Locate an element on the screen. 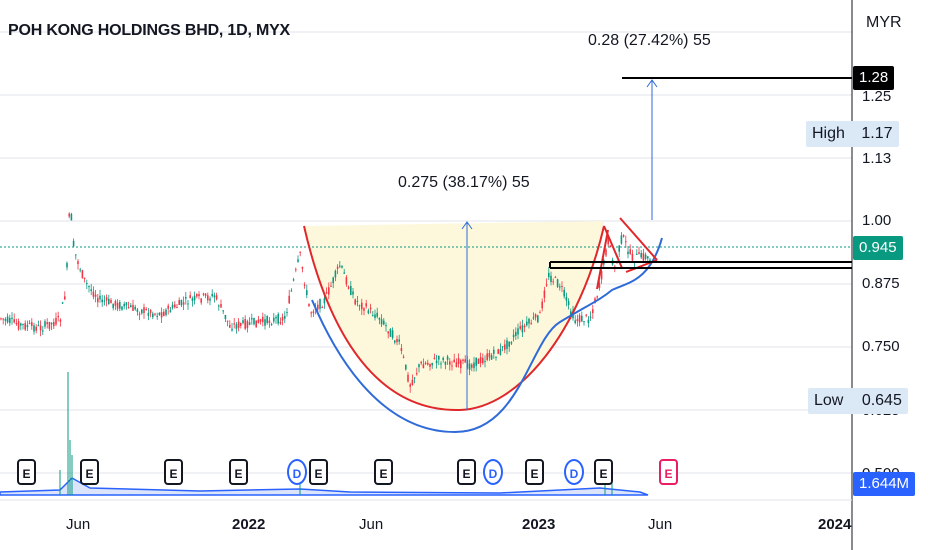 The width and height of the screenshot is (932, 550). time-tick: 2023 is located at coordinates (539, 524).